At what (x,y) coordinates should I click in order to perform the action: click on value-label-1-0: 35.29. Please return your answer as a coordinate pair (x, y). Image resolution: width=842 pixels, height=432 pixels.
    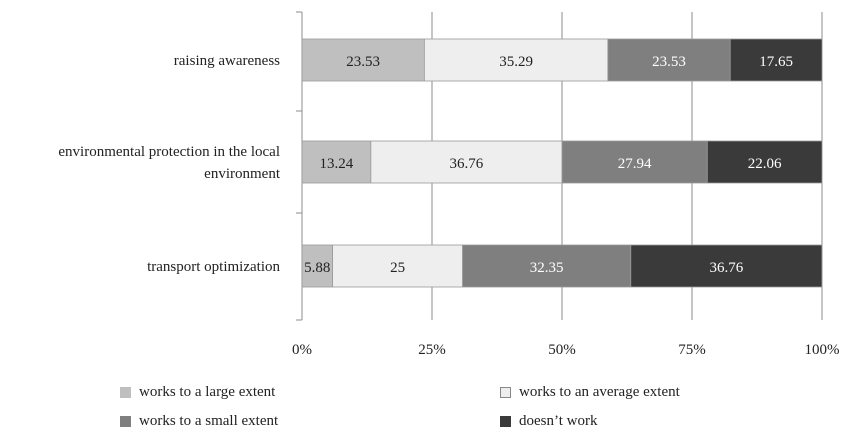
    Looking at the image, I should click on (516, 62).